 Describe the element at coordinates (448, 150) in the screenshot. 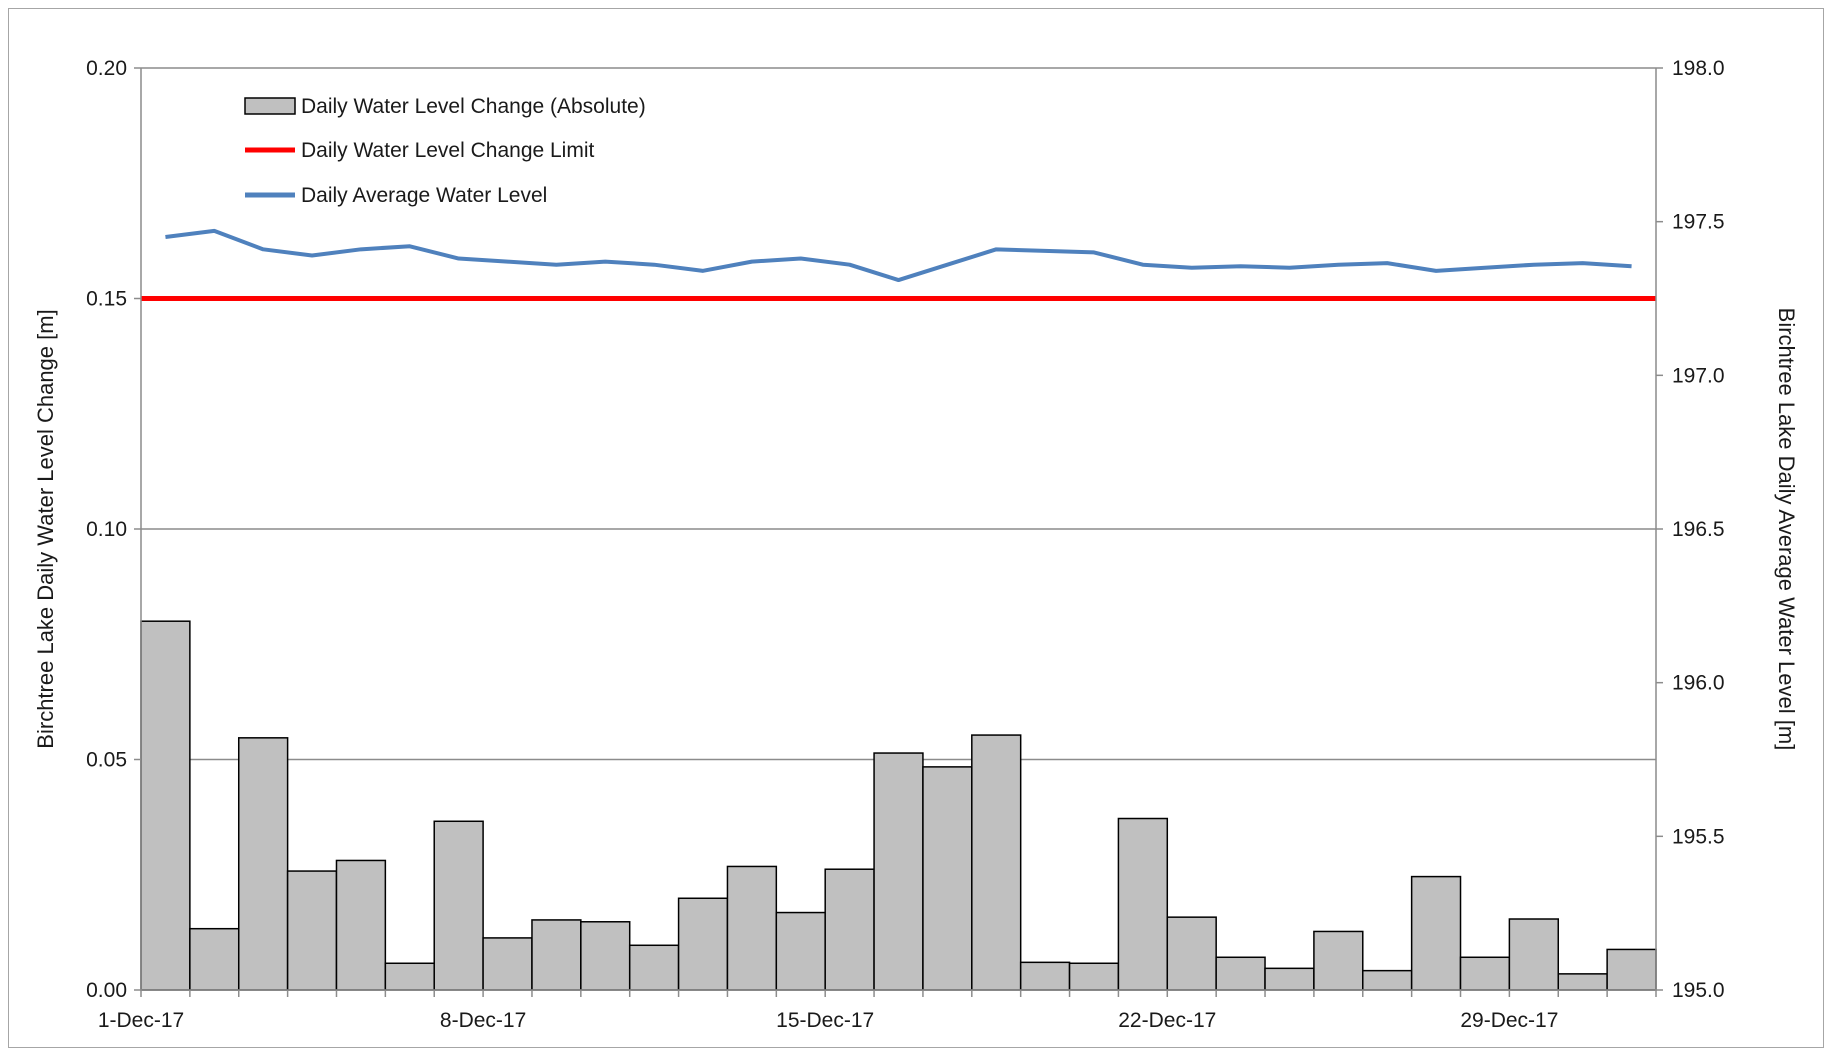

I see `legend-label: Daily Water Level Change Limit` at that location.